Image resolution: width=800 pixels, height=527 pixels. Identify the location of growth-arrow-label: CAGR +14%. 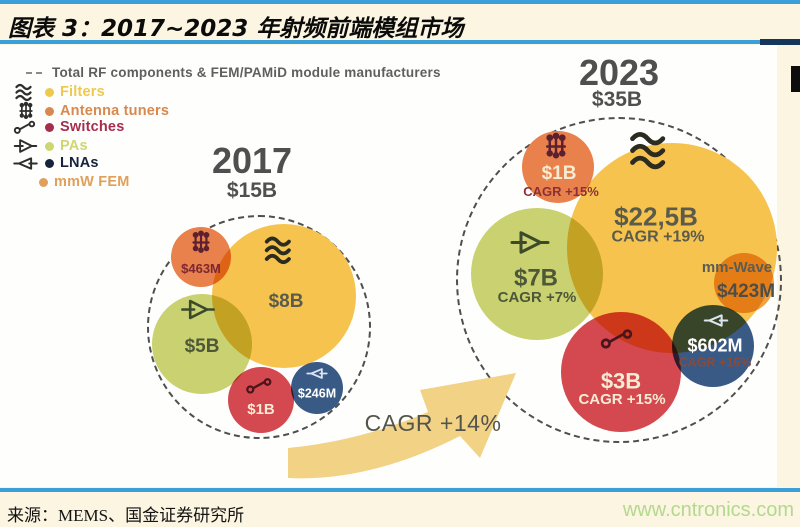
(433, 422).